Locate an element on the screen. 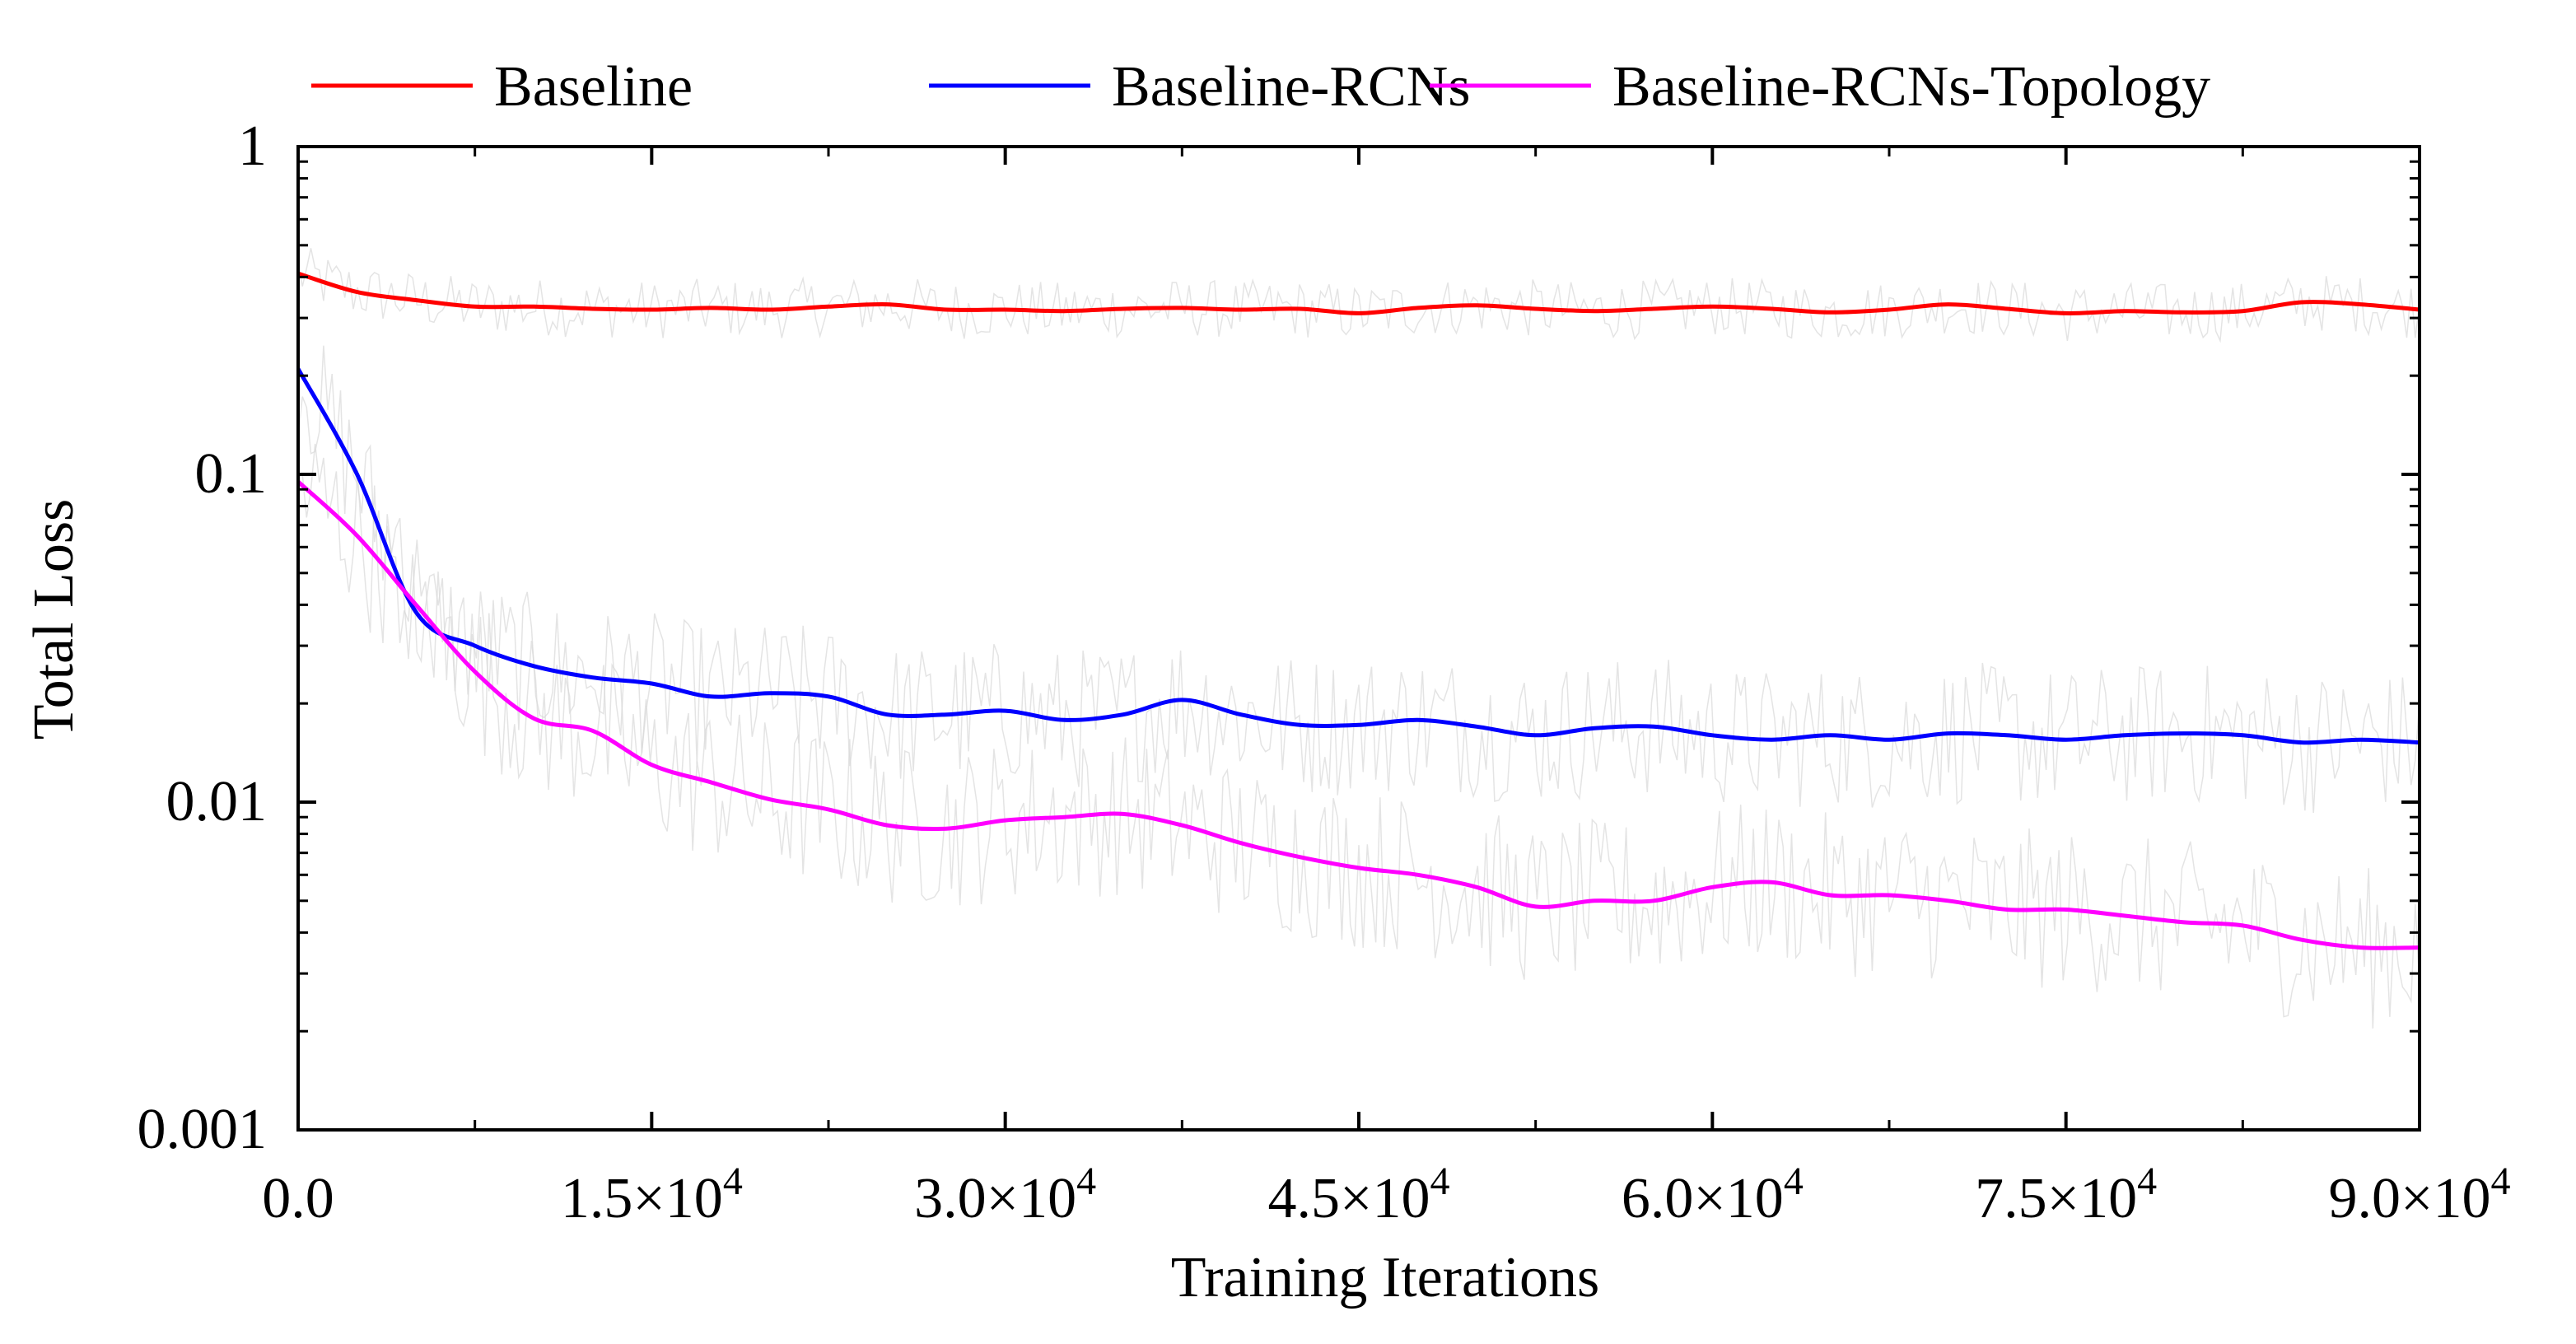 The image size is (2576, 1344). y-tick-label: 1 is located at coordinates (252, 146).